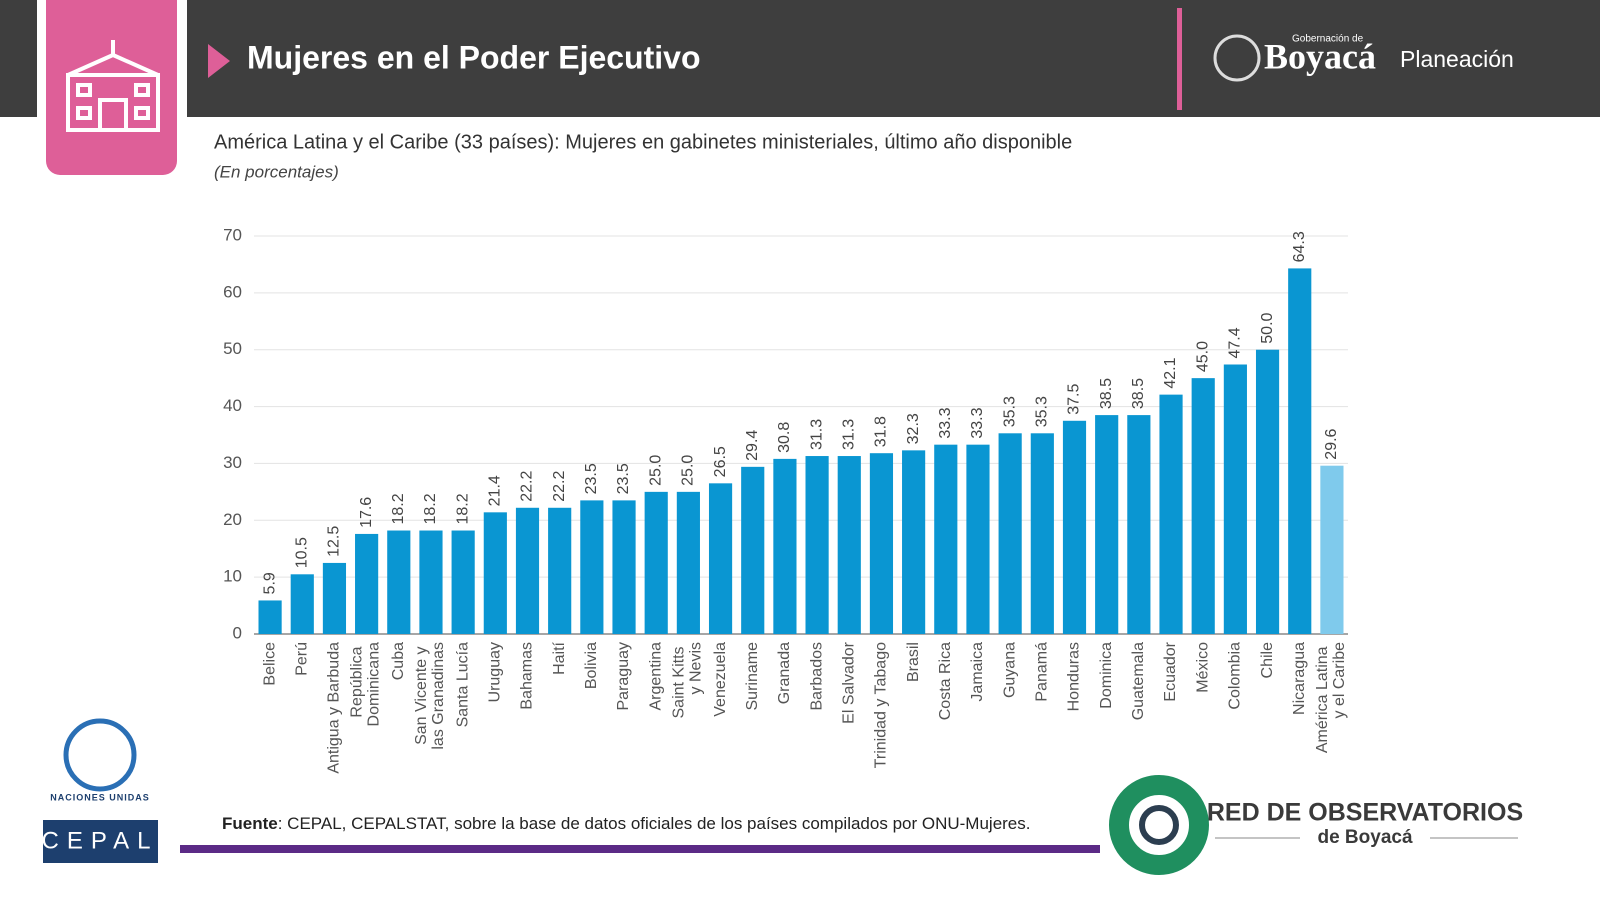 This screenshot has width=1600, height=901. I want to click on x-tick-label: Perú, so click(301, 659).